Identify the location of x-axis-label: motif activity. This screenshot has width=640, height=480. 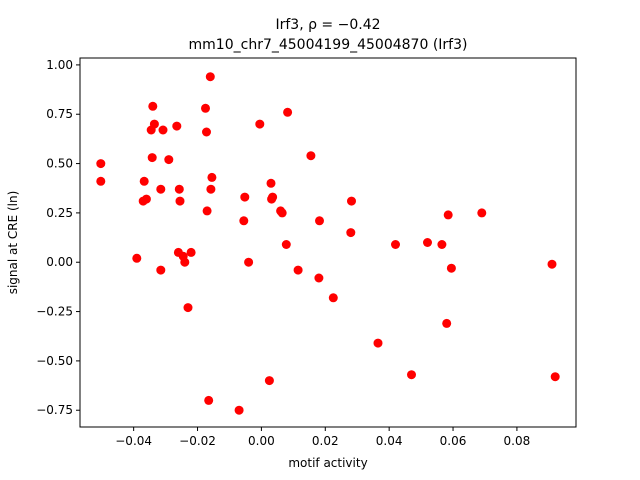
(327, 463).